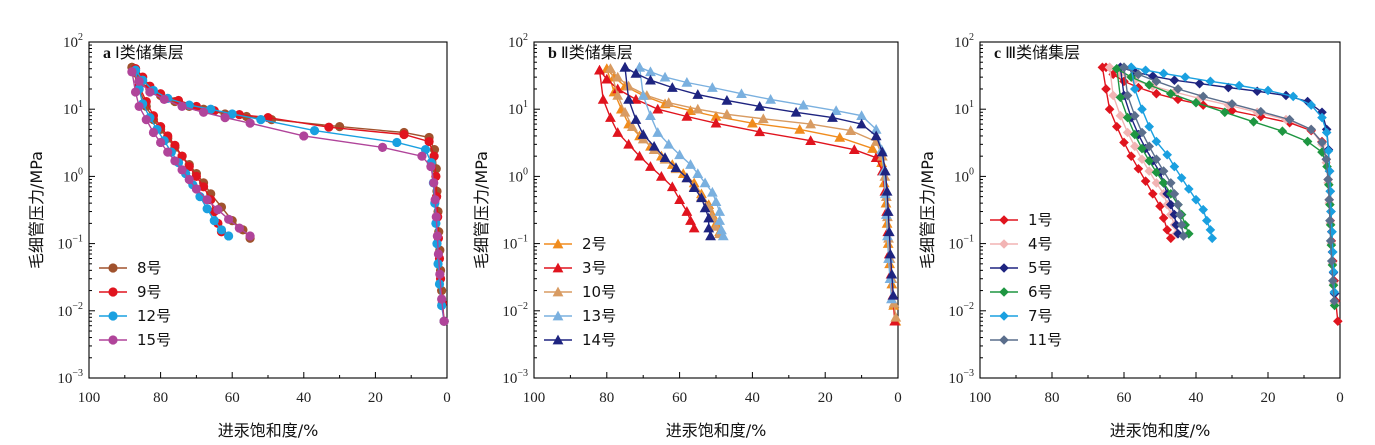 Image resolution: width=1375 pixels, height=445 pixels. Describe the element at coordinates (747, 195) in the screenshot. I see `series-line-drainage` at that location.